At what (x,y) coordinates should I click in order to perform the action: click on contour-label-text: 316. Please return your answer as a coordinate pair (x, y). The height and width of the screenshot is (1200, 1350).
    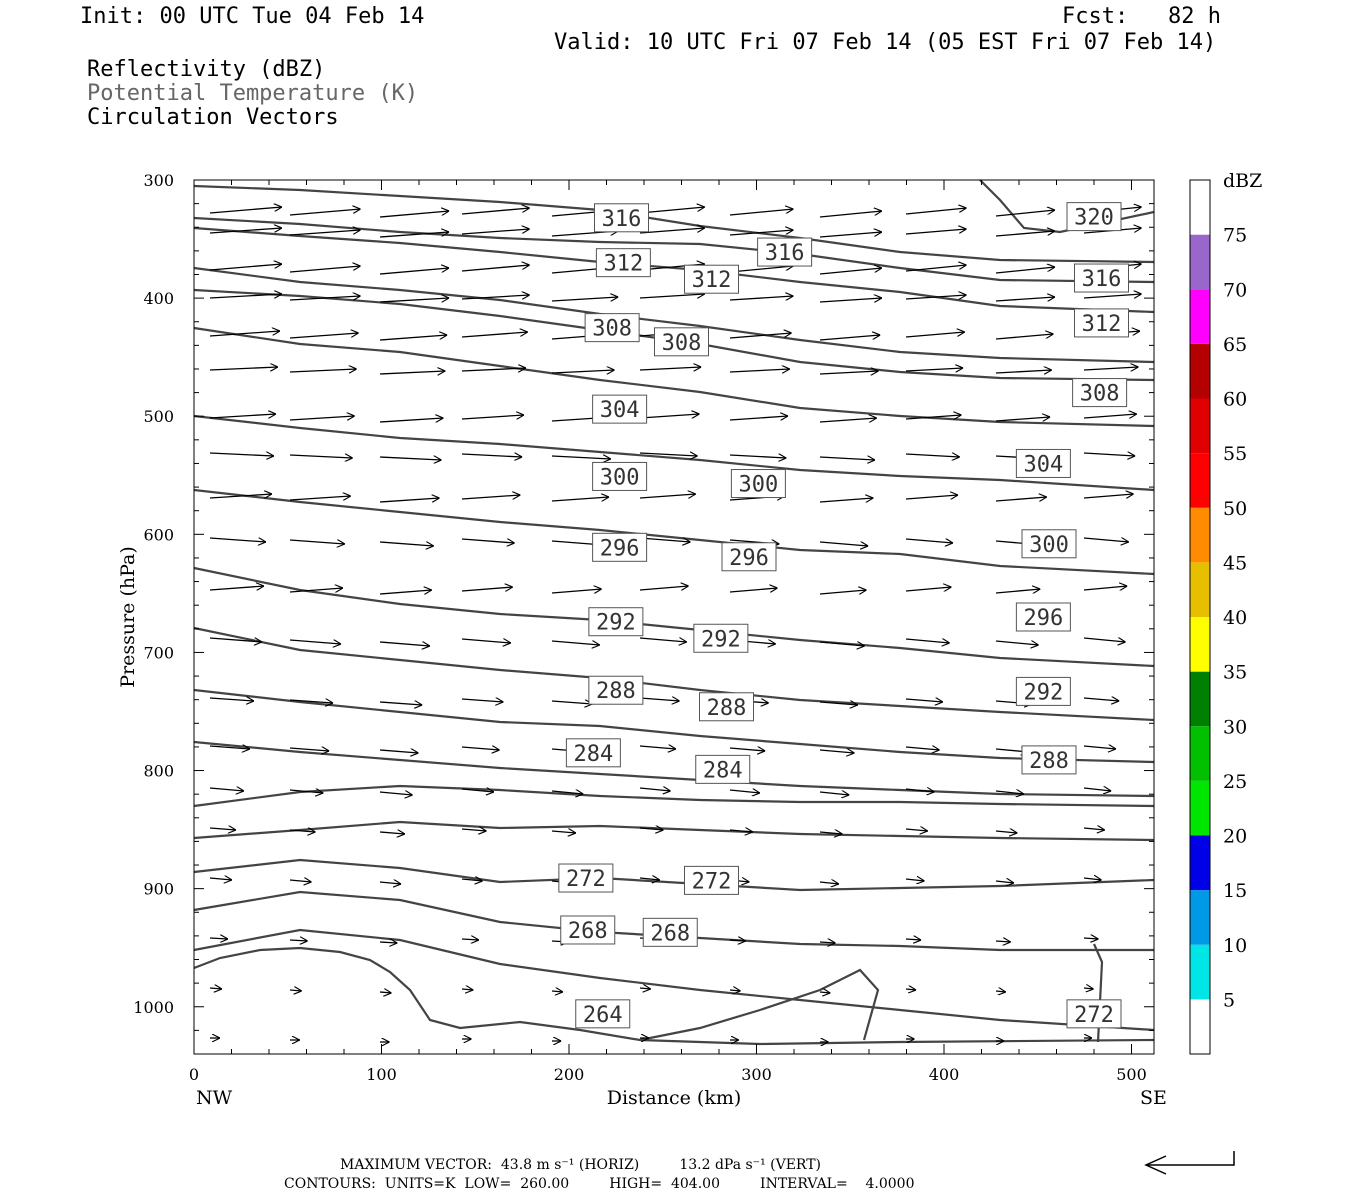
    Looking at the image, I should click on (785, 253).